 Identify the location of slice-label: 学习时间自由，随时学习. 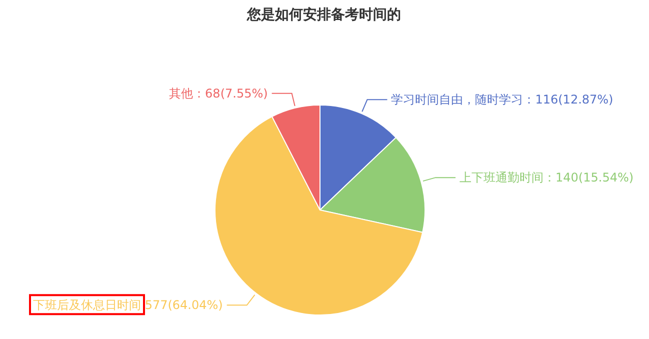
(457, 99).